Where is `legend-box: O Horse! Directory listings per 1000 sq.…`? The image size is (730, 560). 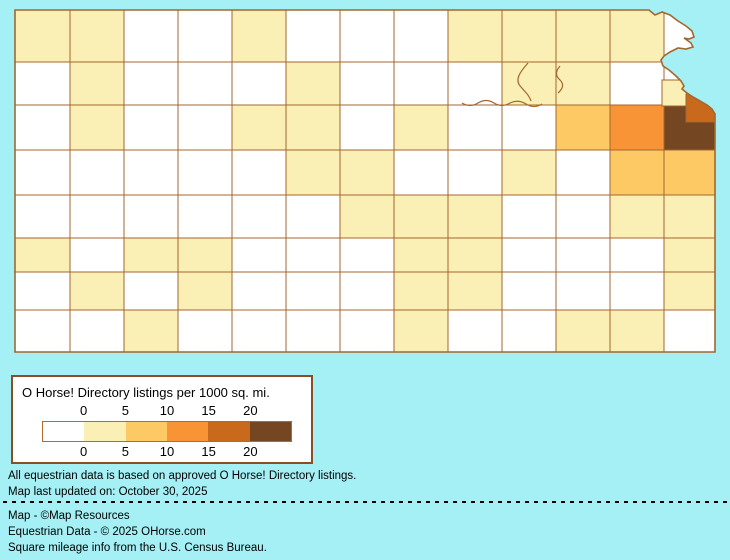
legend-box: O Horse! Directory listings per 1000 sq.… is located at coordinates (162, 419).